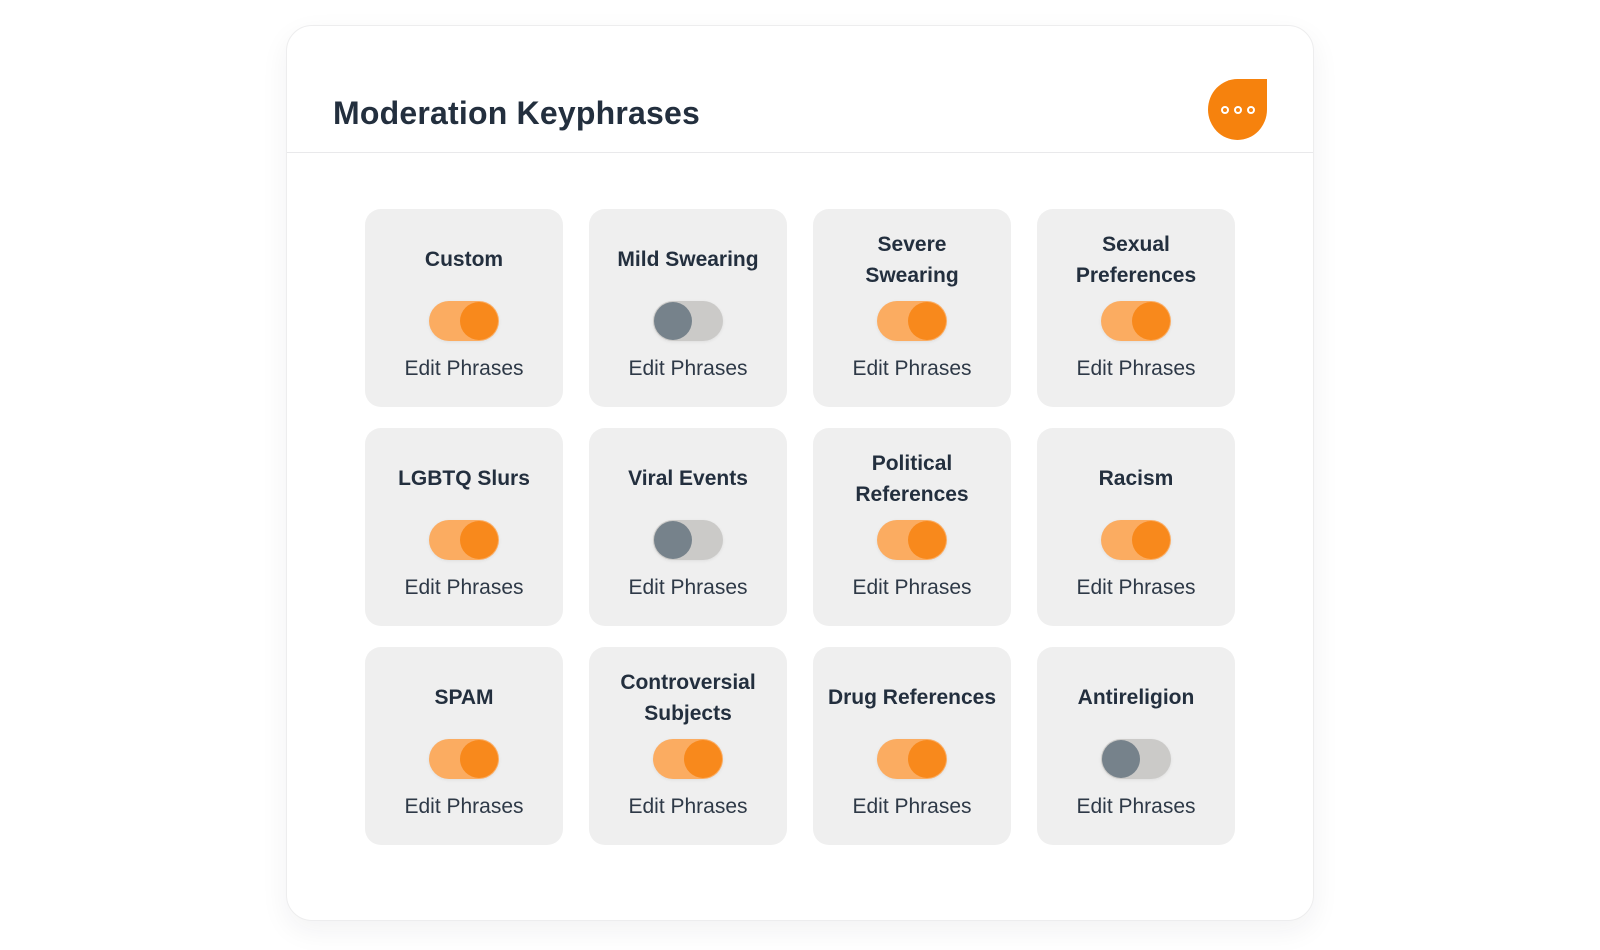  I want to click on chat-bubble-menu-button, so click(1237, 109).